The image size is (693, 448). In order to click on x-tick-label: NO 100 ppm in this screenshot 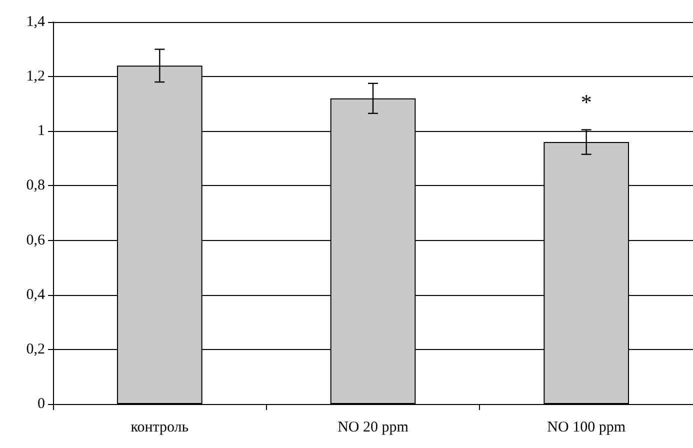, I will do `click(586, 428)`.